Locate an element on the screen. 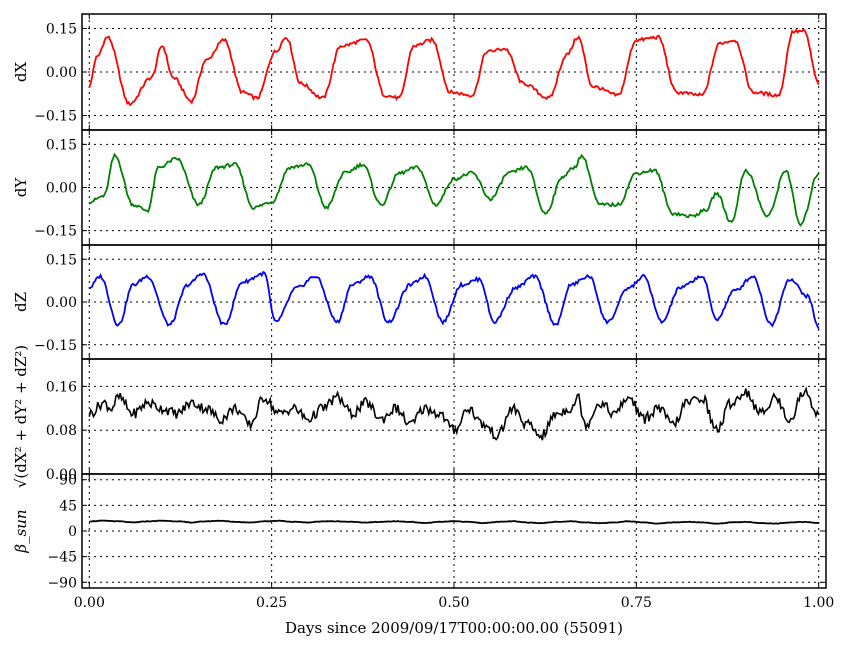  ytick-label: 45 is located at coordinates (68, 506).